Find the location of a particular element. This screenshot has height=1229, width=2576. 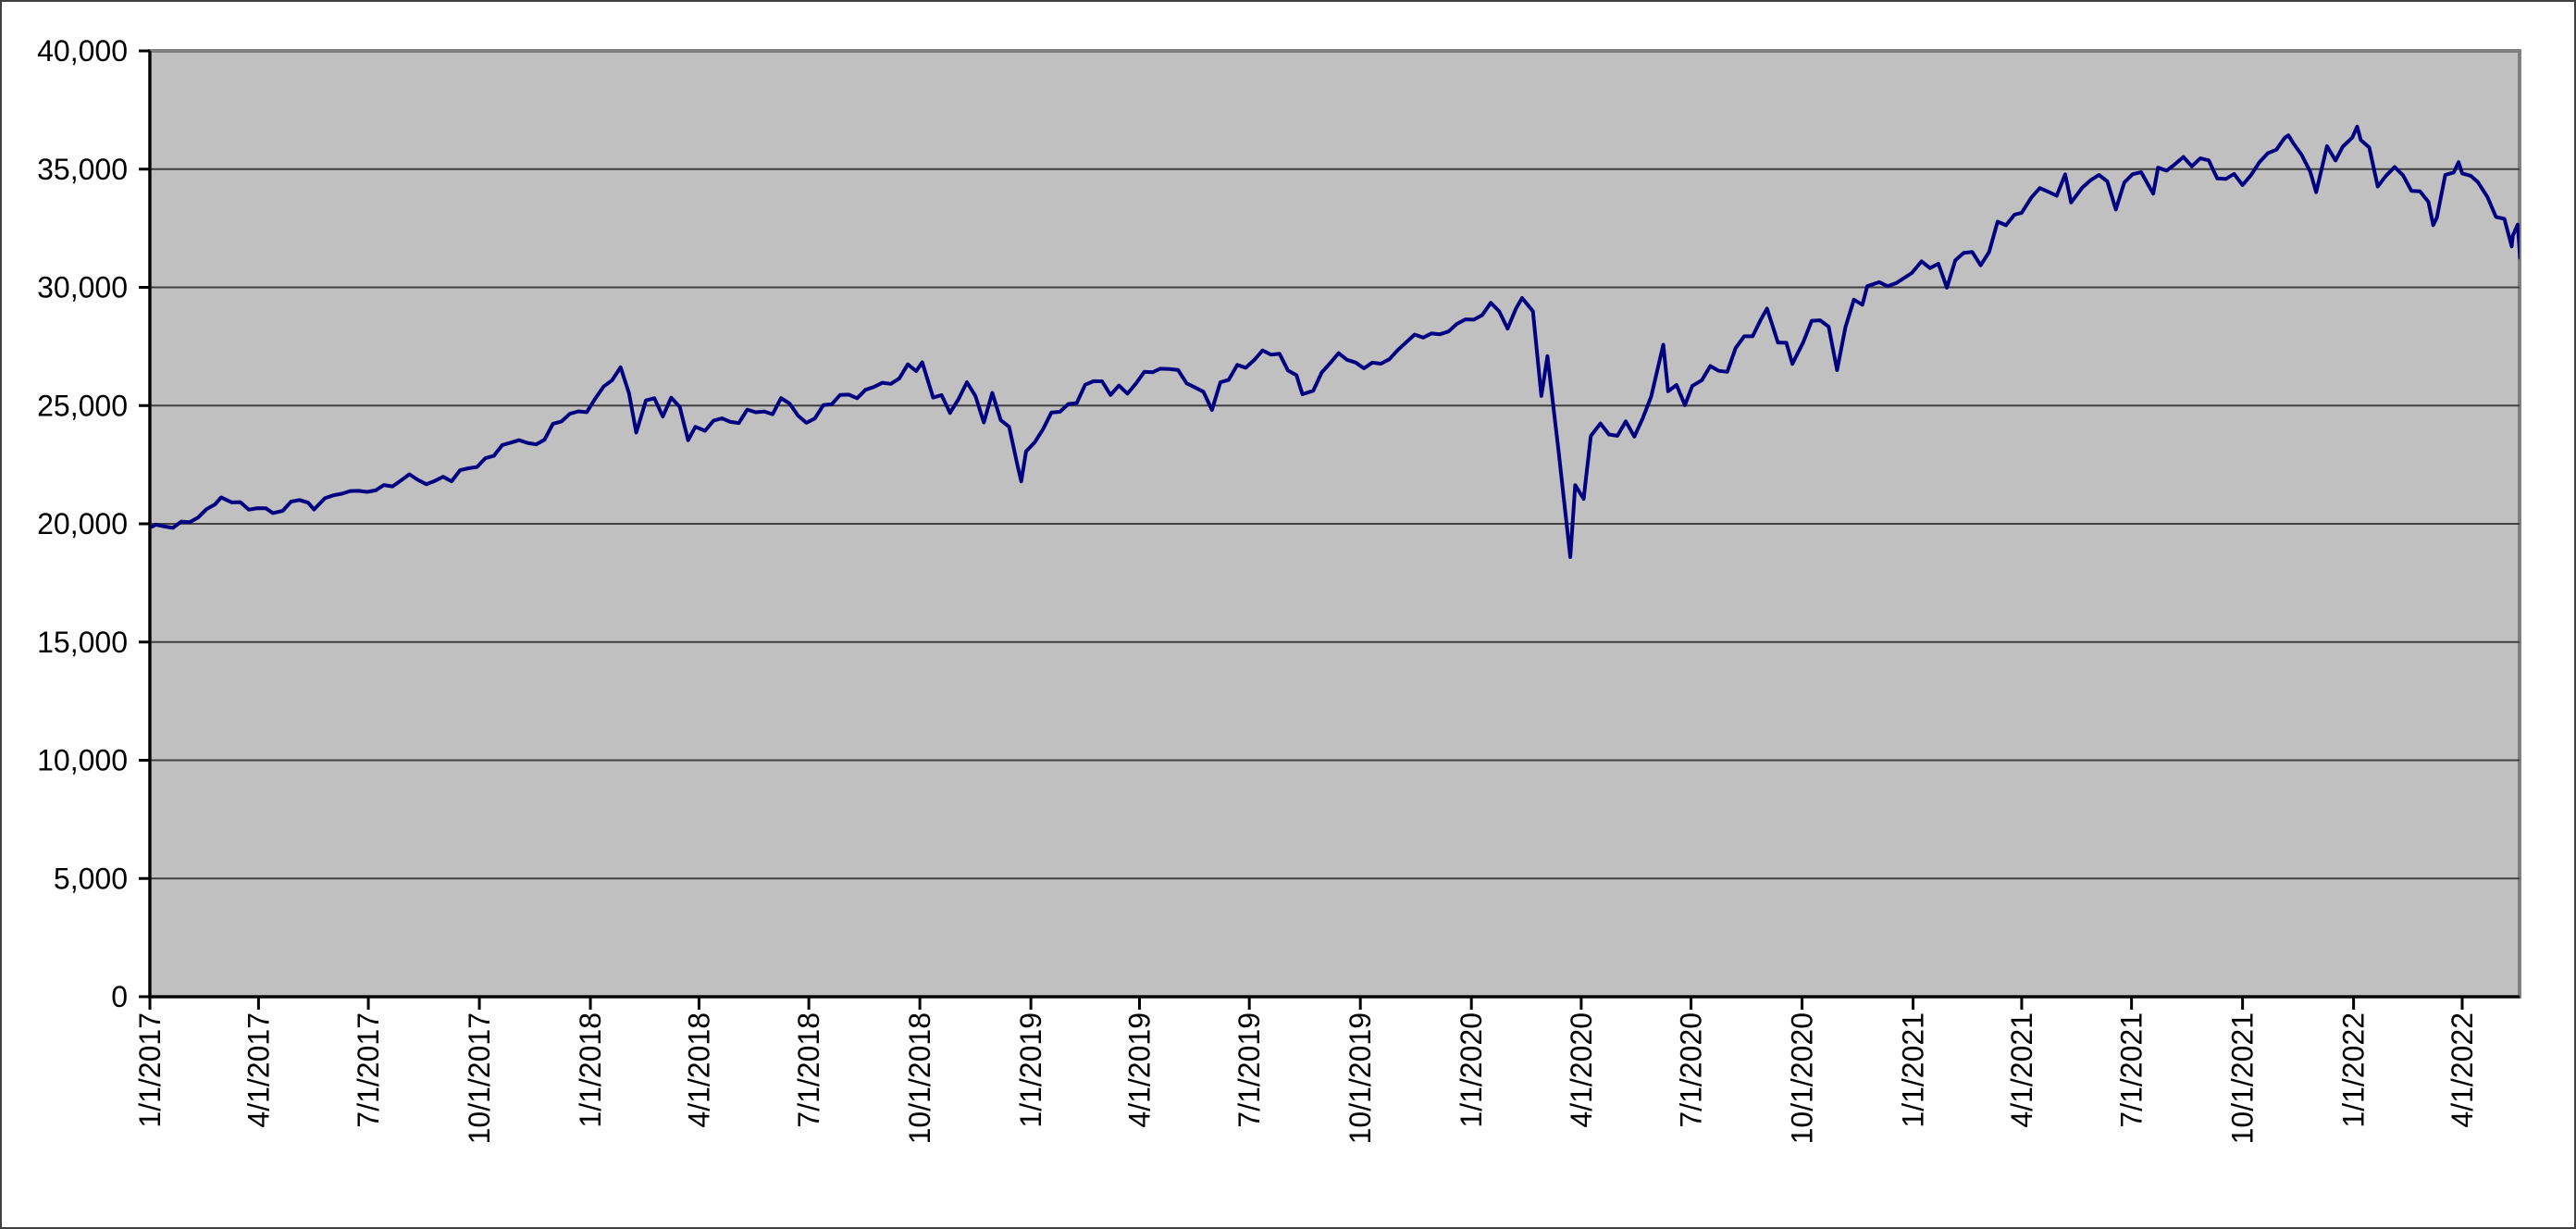

x-tick-label: 4/1/2017 is located at coordinates (258, 1070).